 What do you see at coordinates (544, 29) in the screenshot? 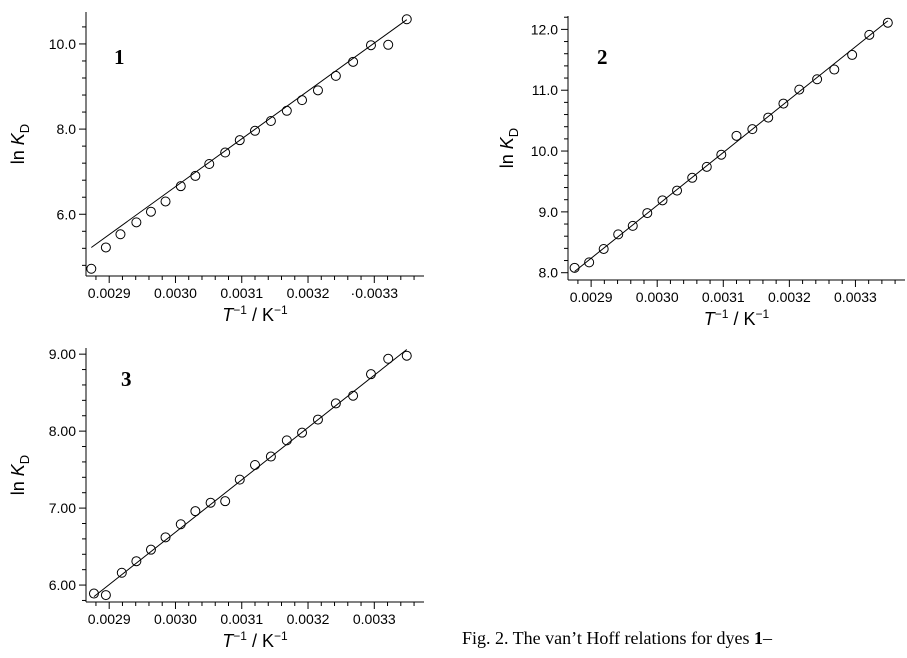
I see `y-tick-label: 12.0` at bounding box center [544, 29].